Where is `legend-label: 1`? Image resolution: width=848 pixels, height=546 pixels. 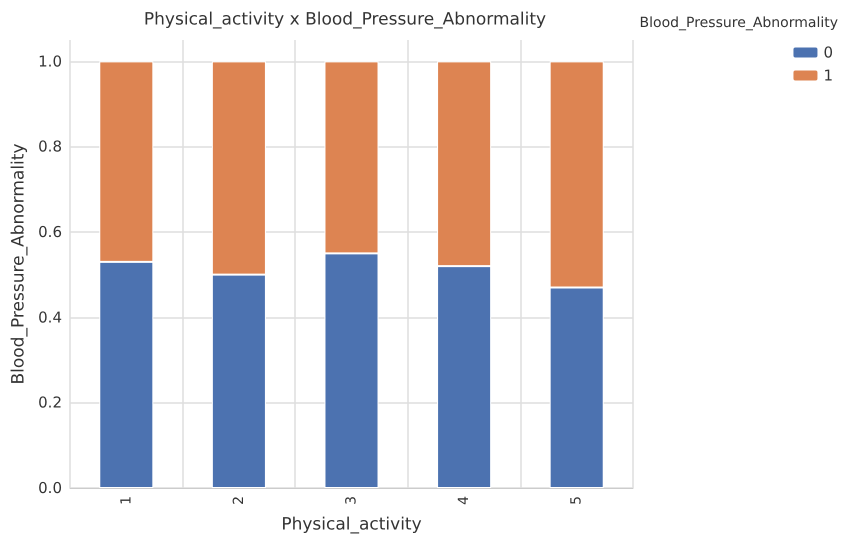 legend-label: 1 is located at coordinates (828, 75).